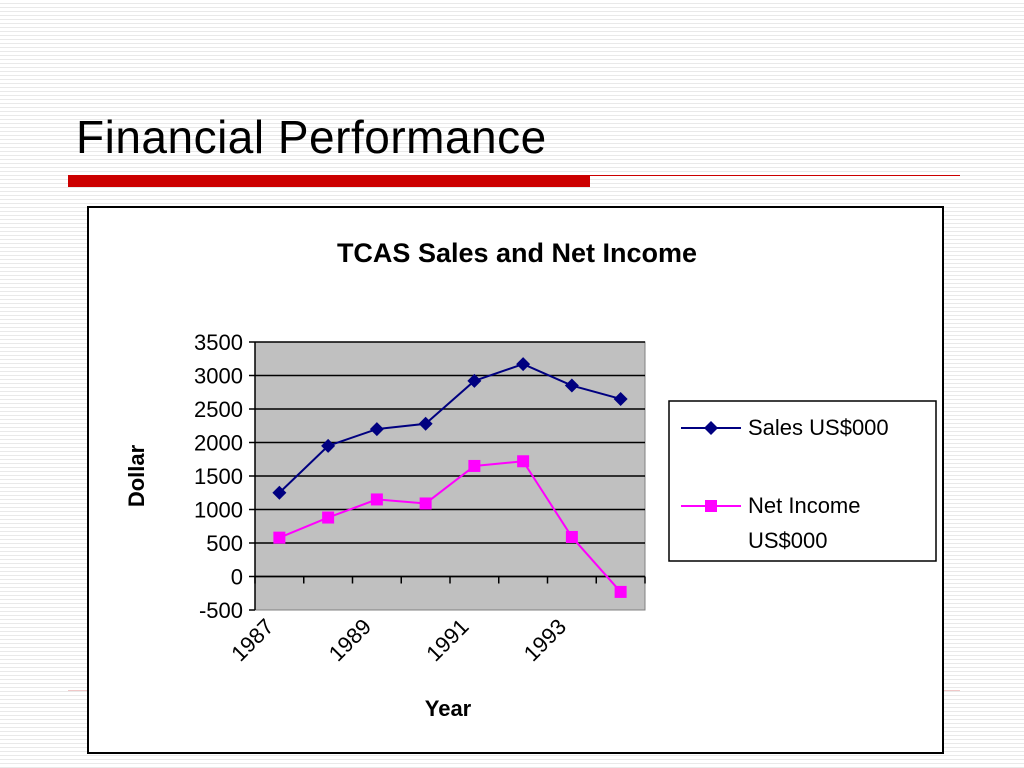 This screenshot has height=768, width=1024. What do you see at coordinates (804, 505) in the screenshot?
I see `legend-net-income-label-line1: Net Income` at bounding box center [804, 505].